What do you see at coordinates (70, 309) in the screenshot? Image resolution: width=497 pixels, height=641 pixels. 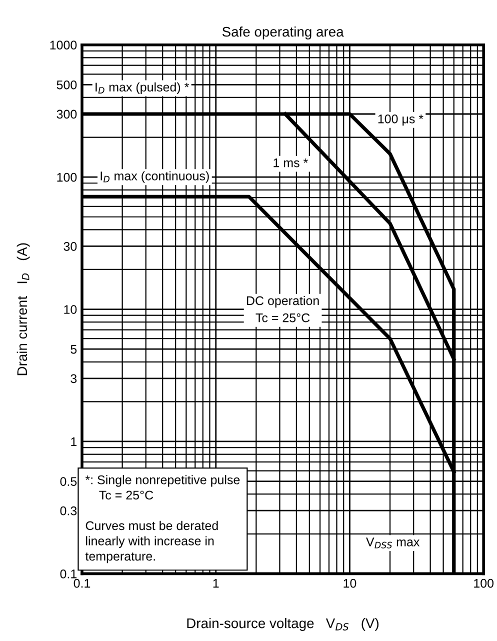 I see `y-tick-label: 10` at bounding box center [70, 309].